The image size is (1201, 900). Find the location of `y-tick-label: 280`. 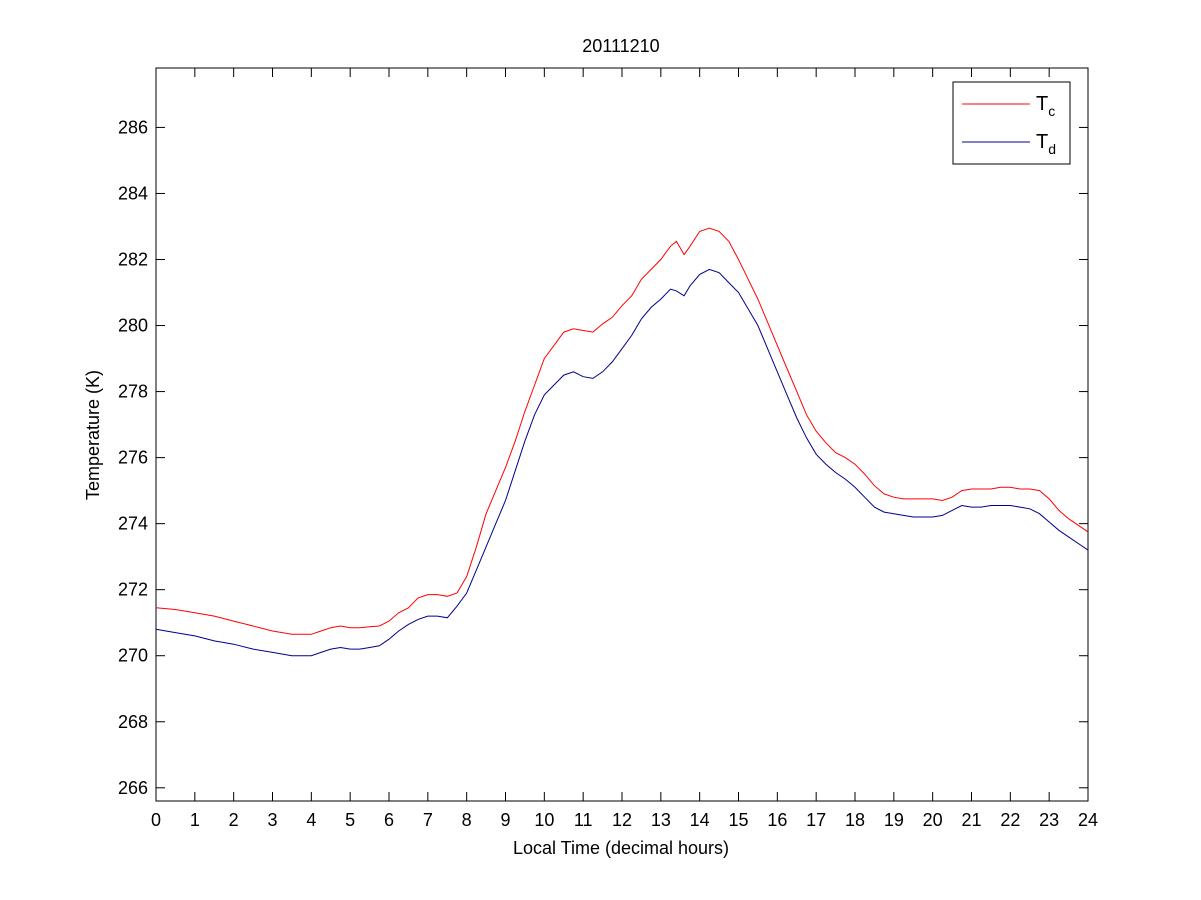

y-tick-label: 280 is located at coordinates (133, 326).